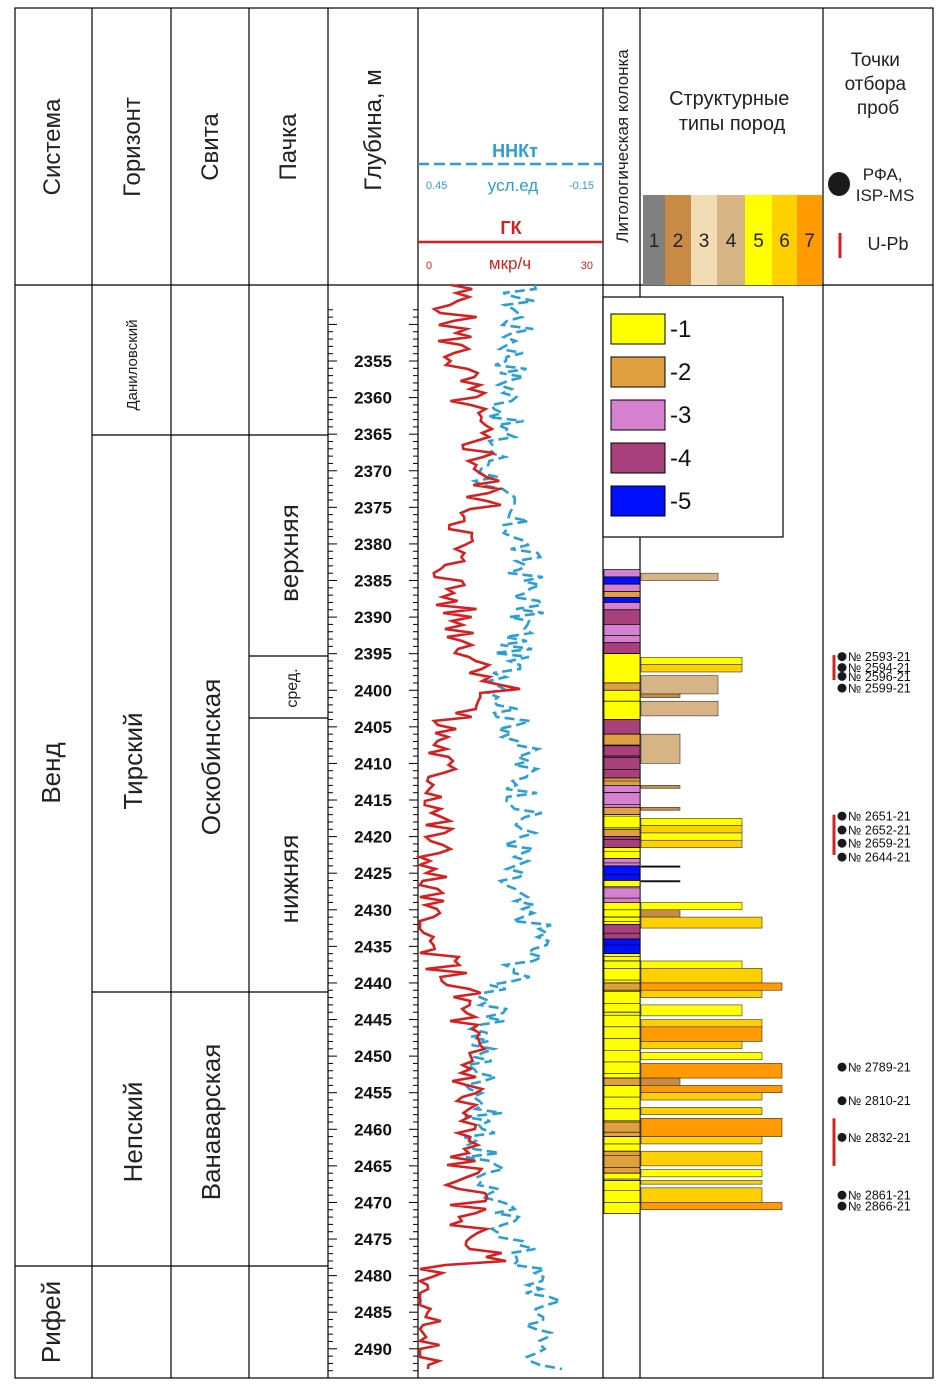 This screenshot has height=1391, width=939. What do you see at coordinates (879, 858) in the screenshot?
I see `sample-label: № 2644-21` at bounding box center [879, 858].